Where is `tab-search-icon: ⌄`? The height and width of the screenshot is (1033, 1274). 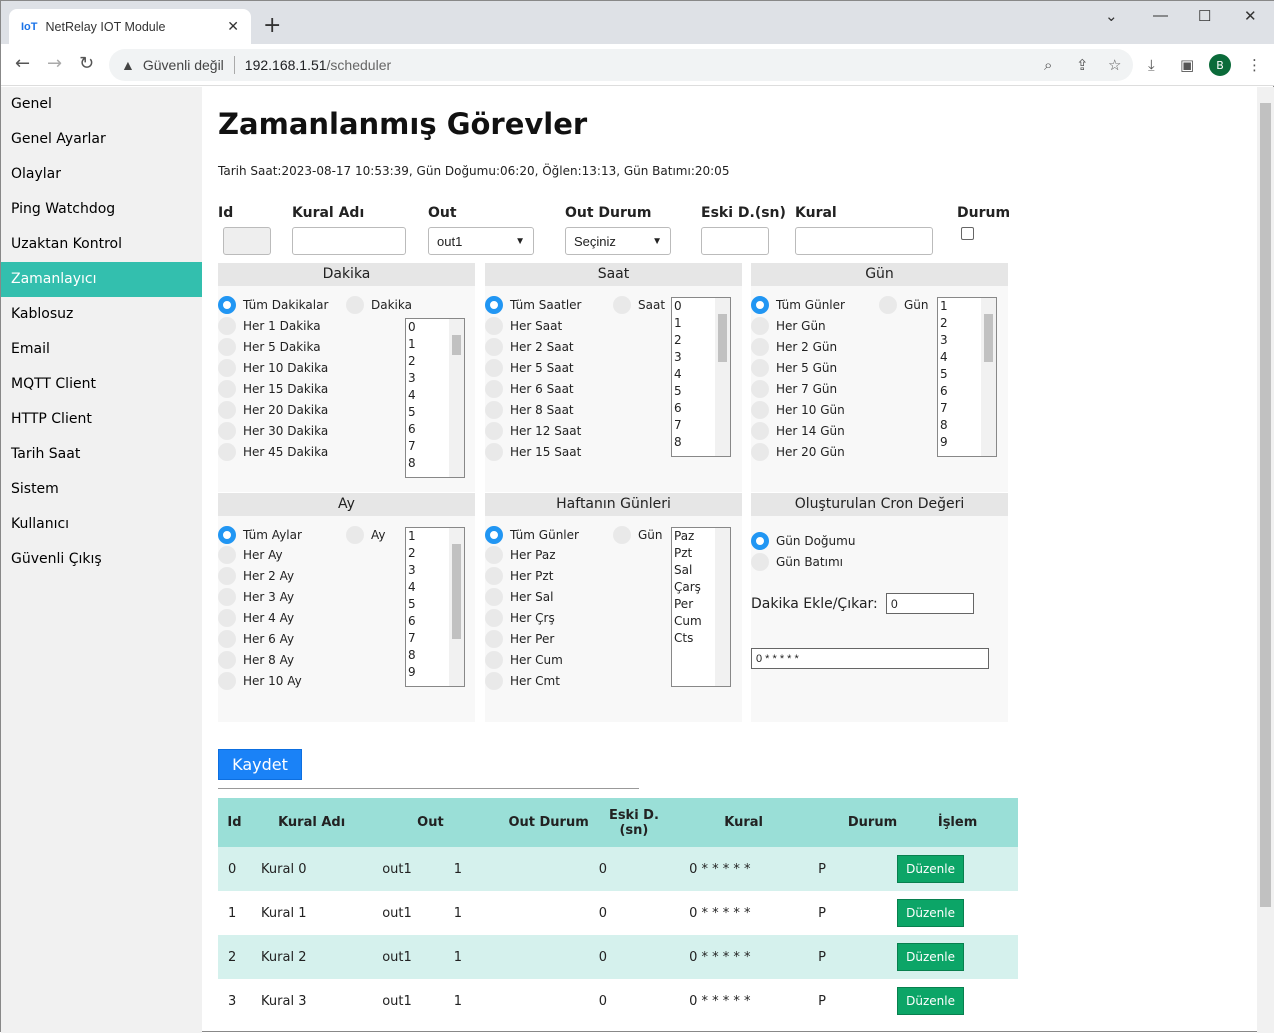 tab-search-icon: ⌄ is located at coordinates (1111, 16).